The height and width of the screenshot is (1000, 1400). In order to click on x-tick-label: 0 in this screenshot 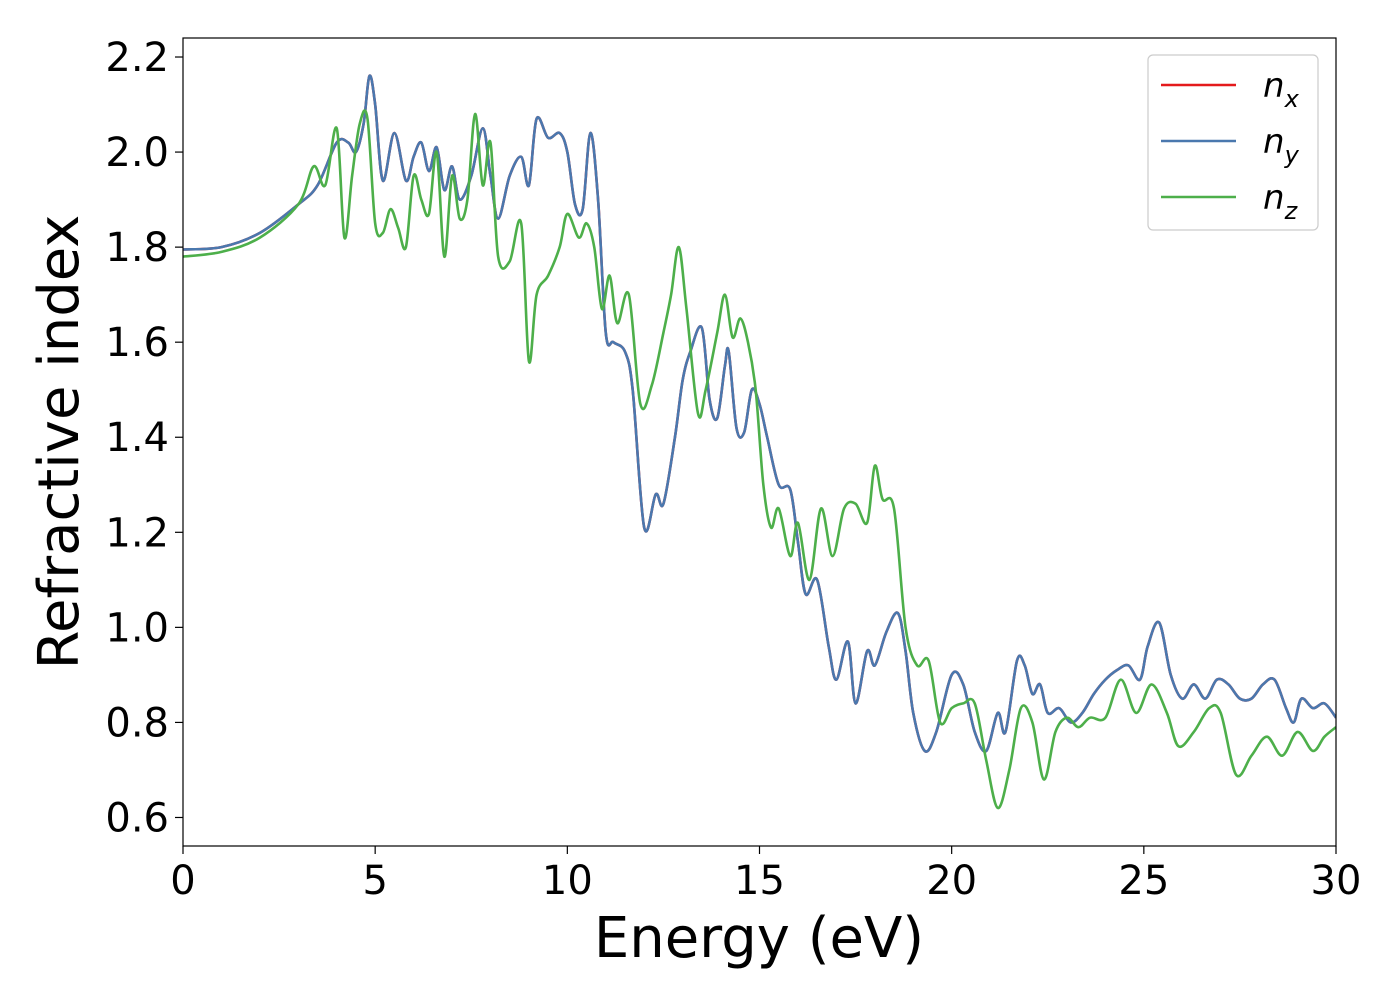, I will do `click(182, 881)`.